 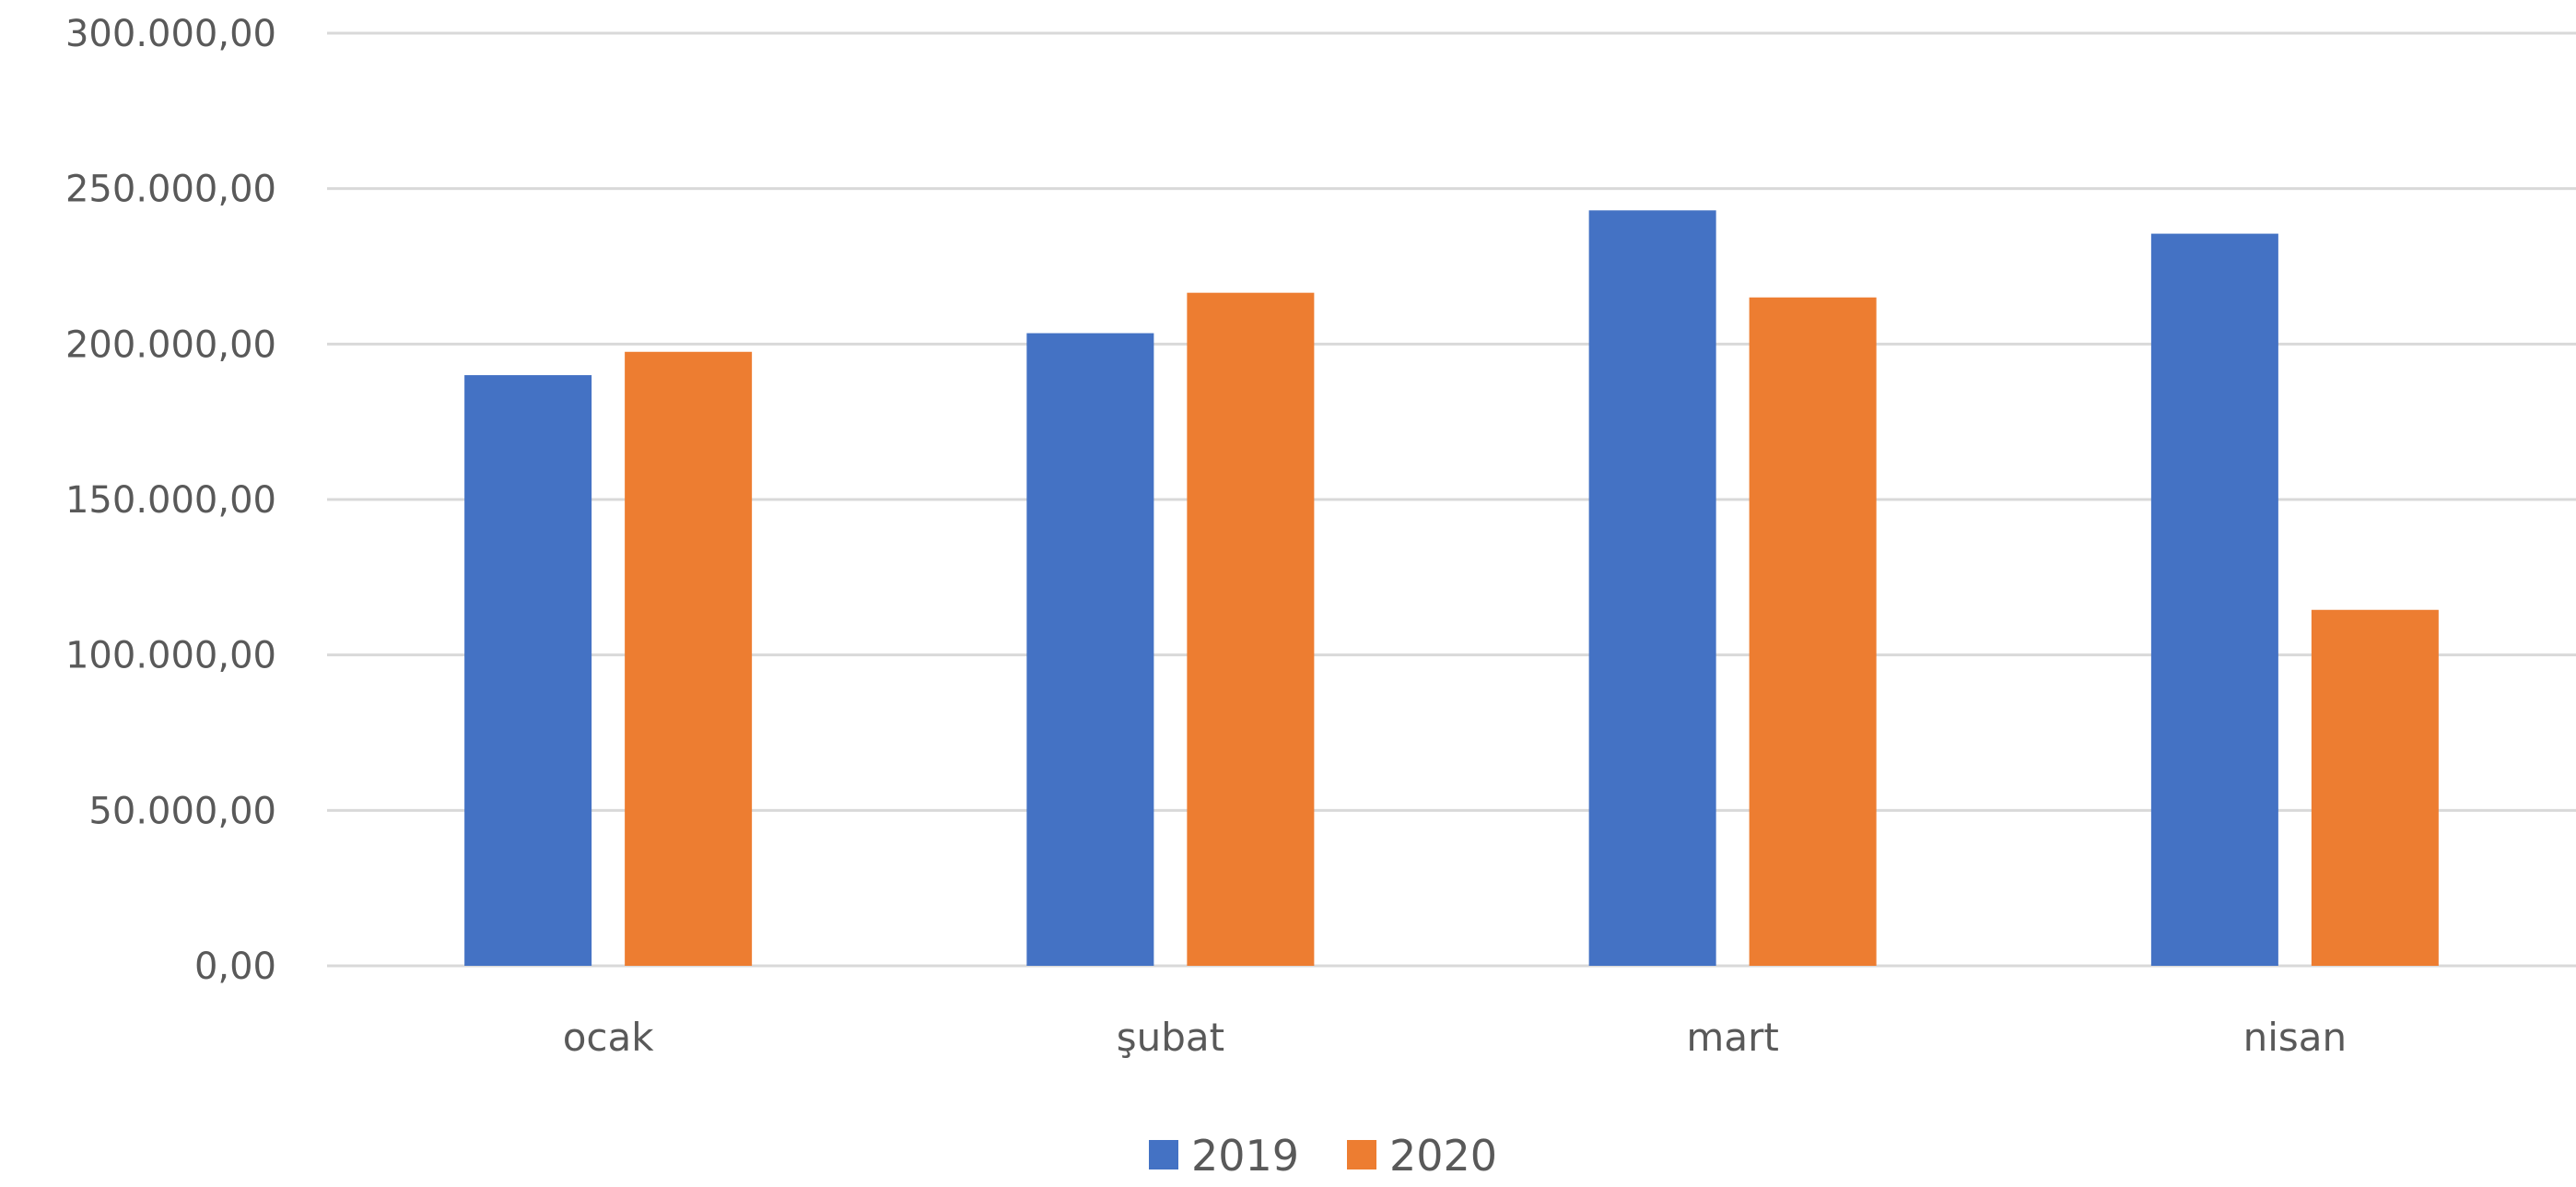 I want to click on x-category-label: şubat, so click(x=1170, y=1037).